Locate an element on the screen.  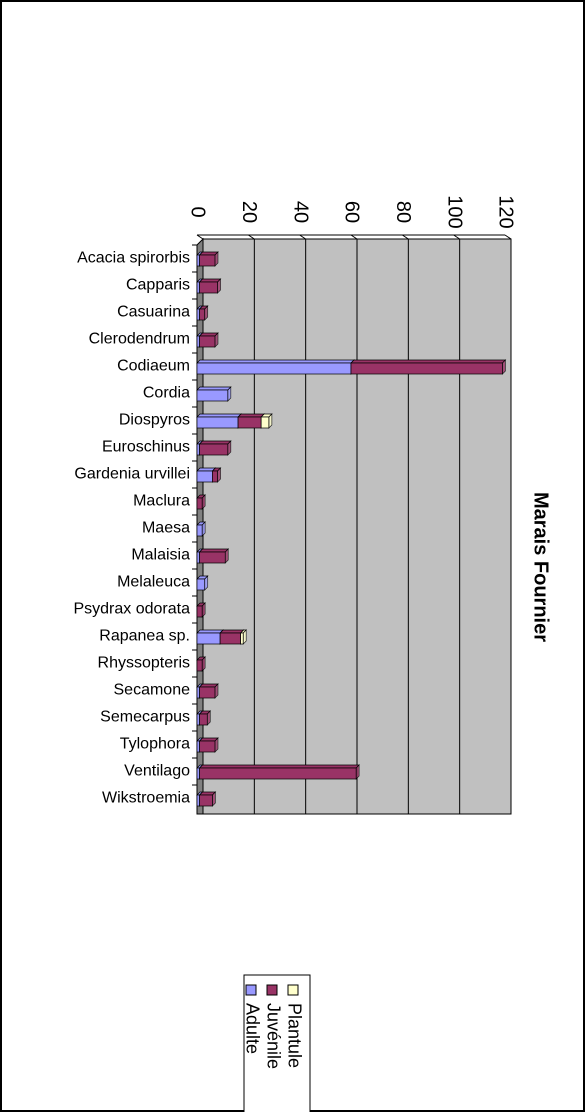
y-tick-label: Secamone is located at coordinates (152, 690).